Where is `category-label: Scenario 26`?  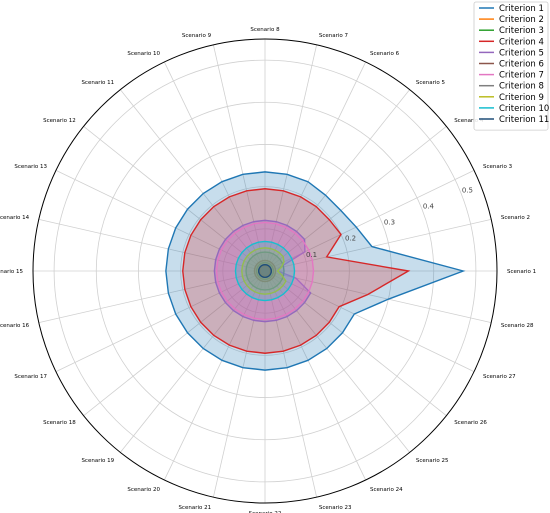 category-label: Scenario 26 is located at coordinates (470, 423).